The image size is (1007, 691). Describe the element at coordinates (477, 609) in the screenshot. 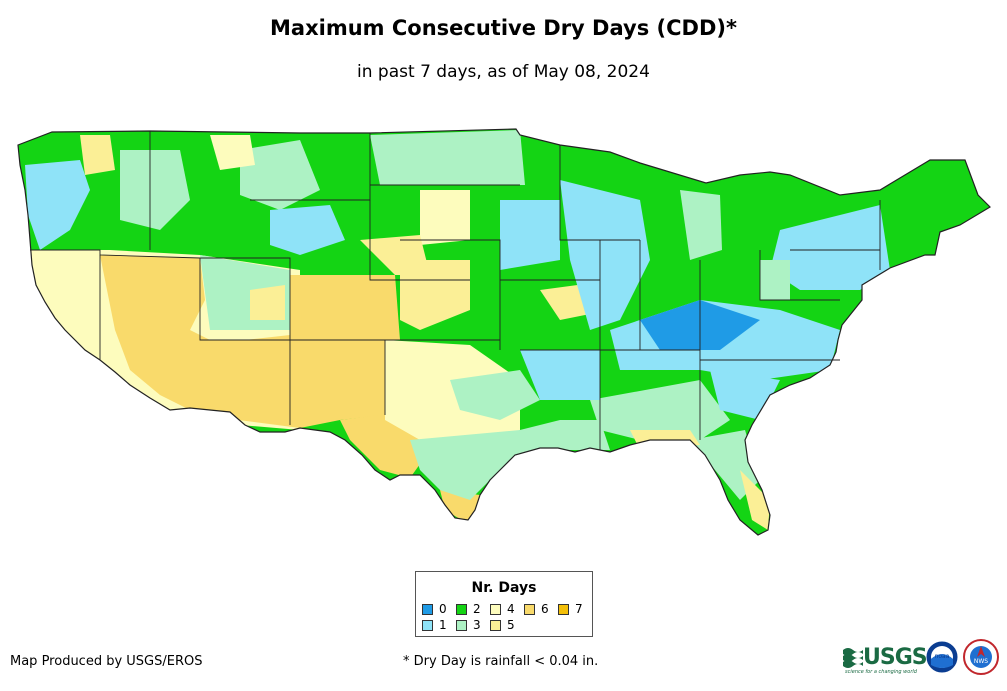

I see `legend-label-2: 2` at that location.